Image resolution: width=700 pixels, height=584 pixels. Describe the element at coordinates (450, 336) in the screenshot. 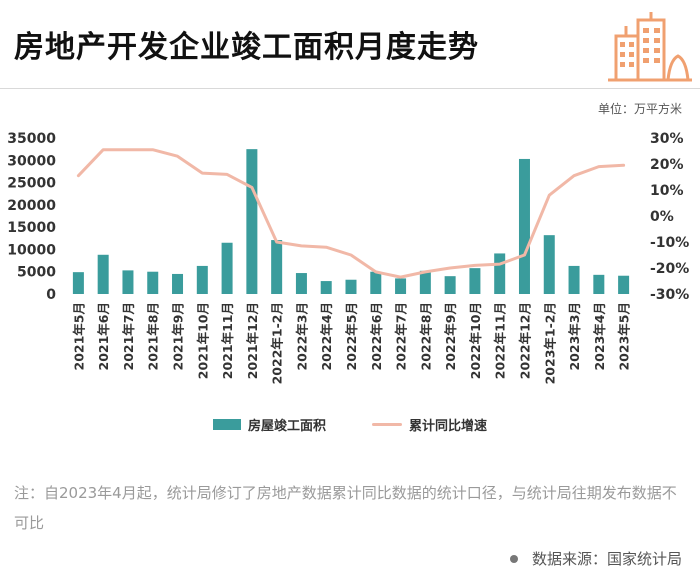

I see `x-tick-label: 2022年9月` at that location.